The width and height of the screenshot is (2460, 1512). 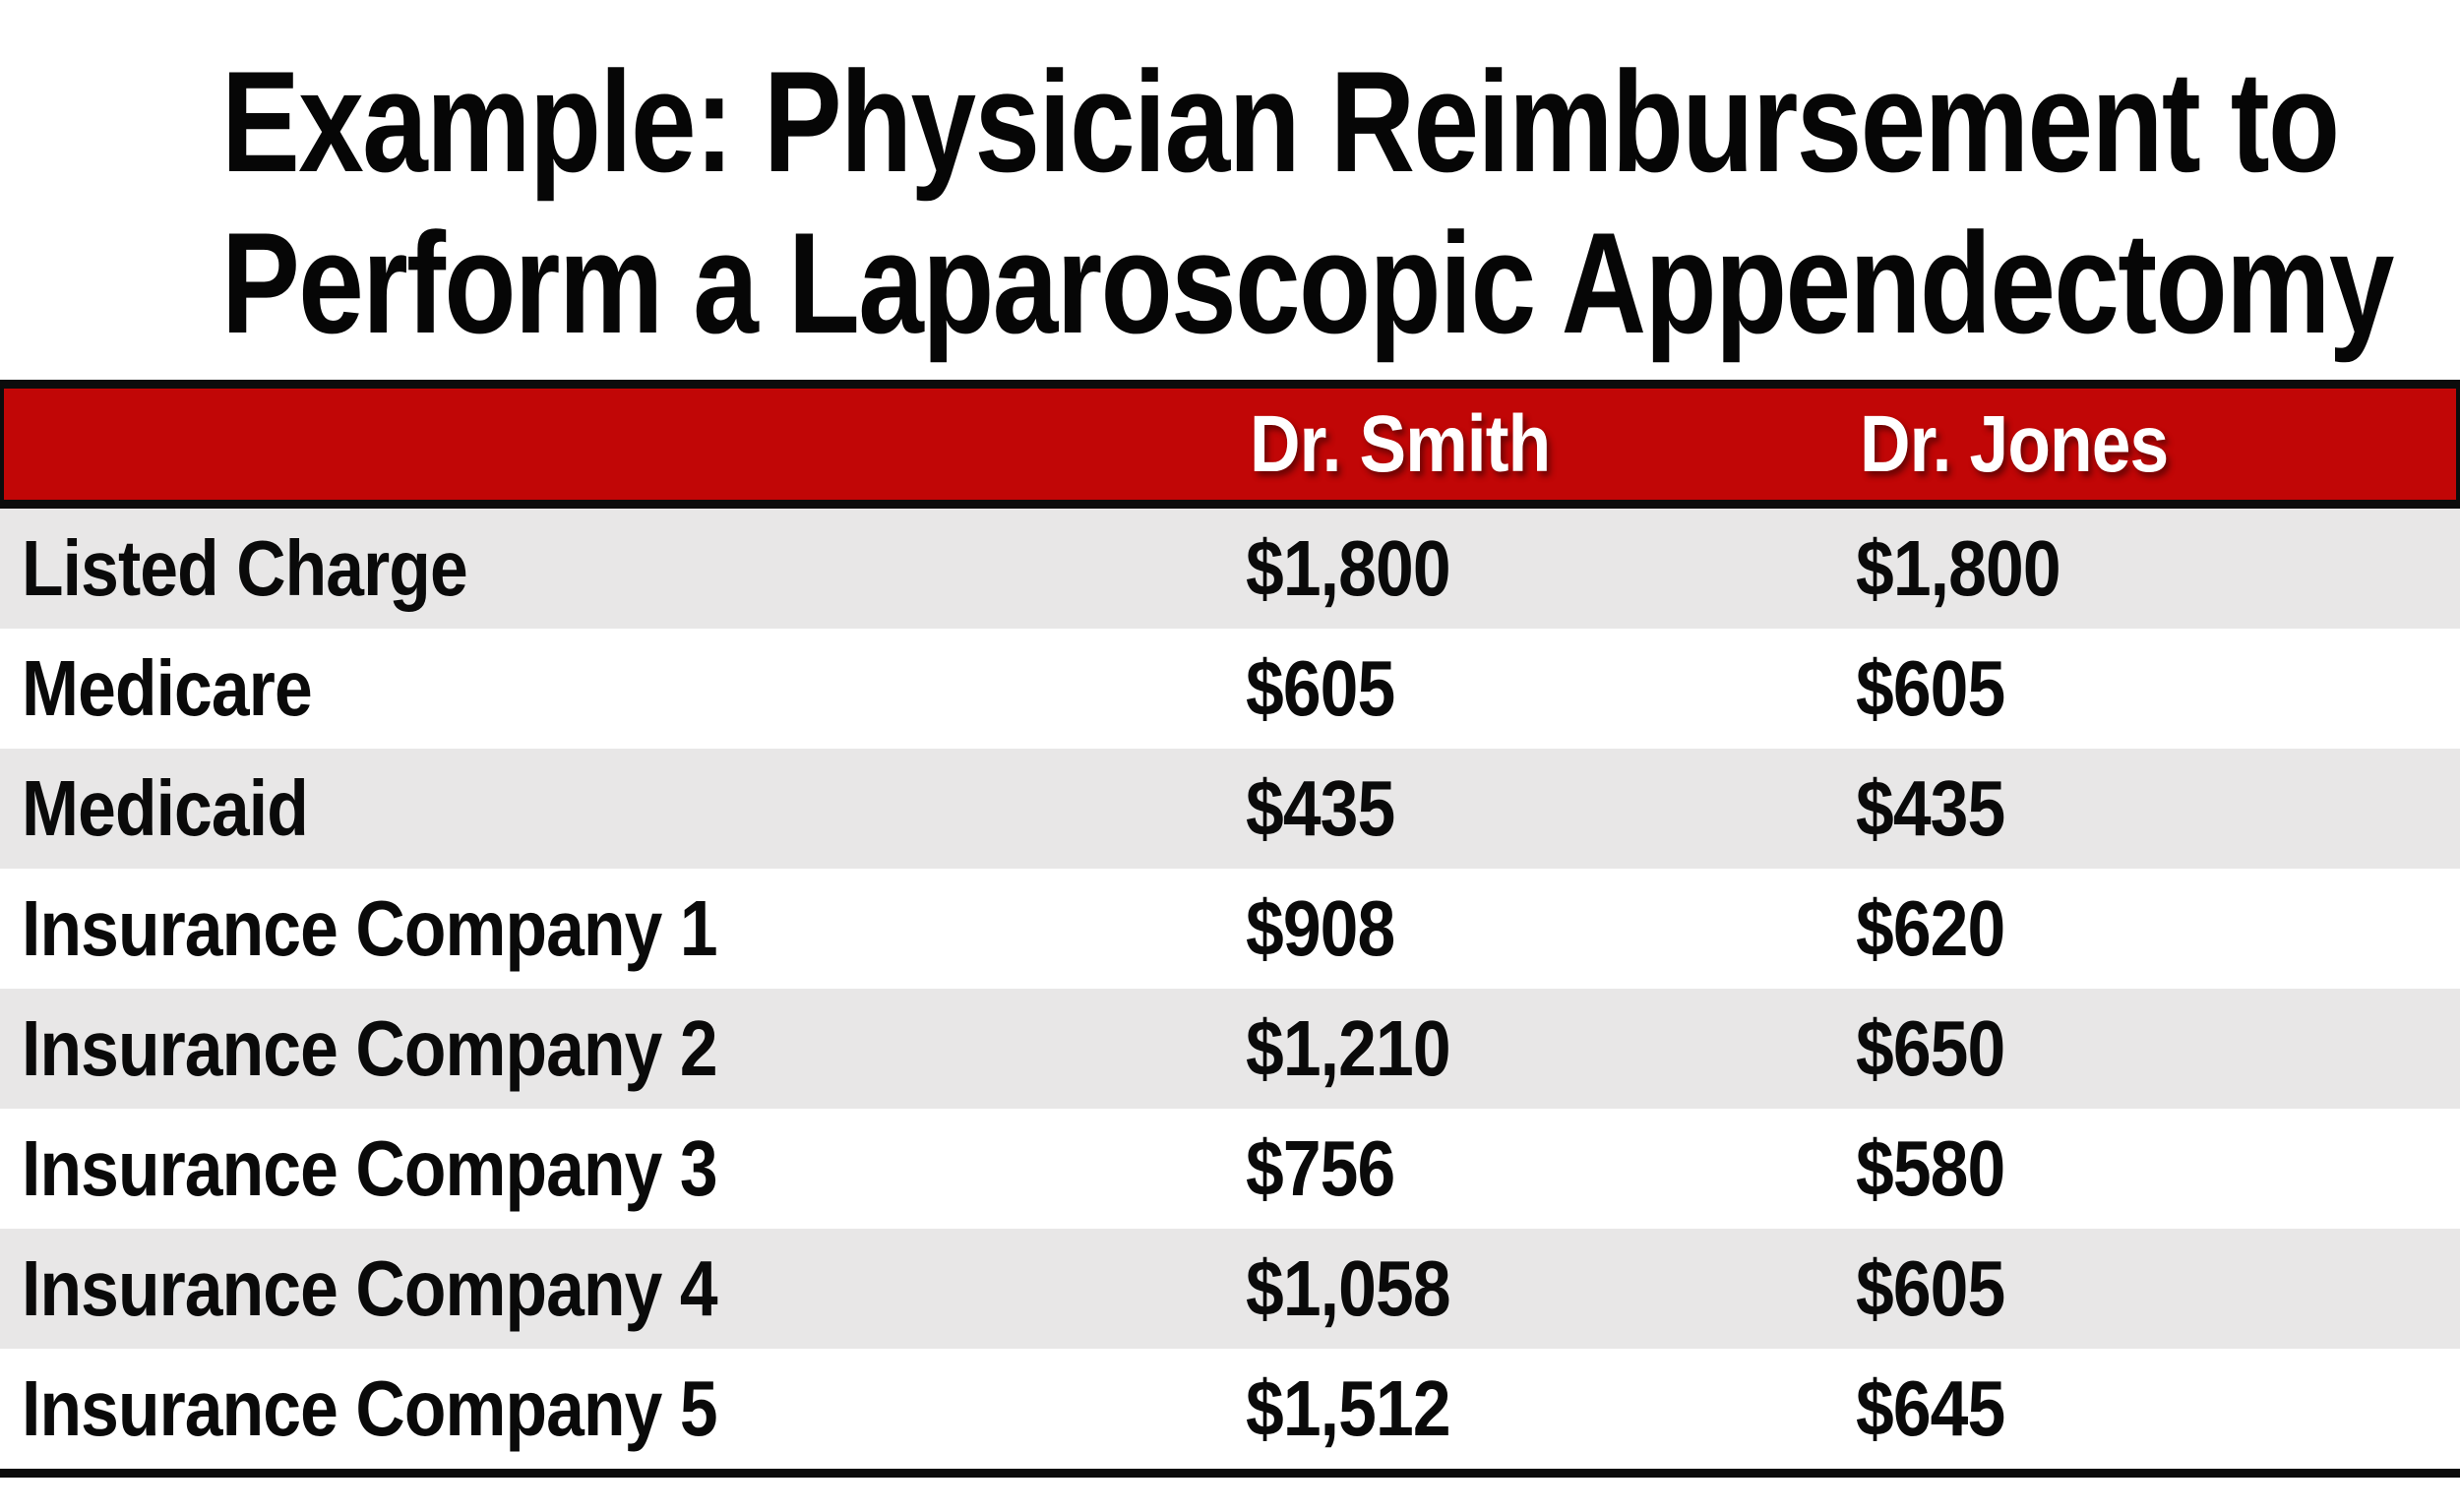 What do you see at coordinates (1281, 122) in the screenshot?
I see `title-line-1: Example: Physician Reimbursement to` at bounding box center [1281, 122].